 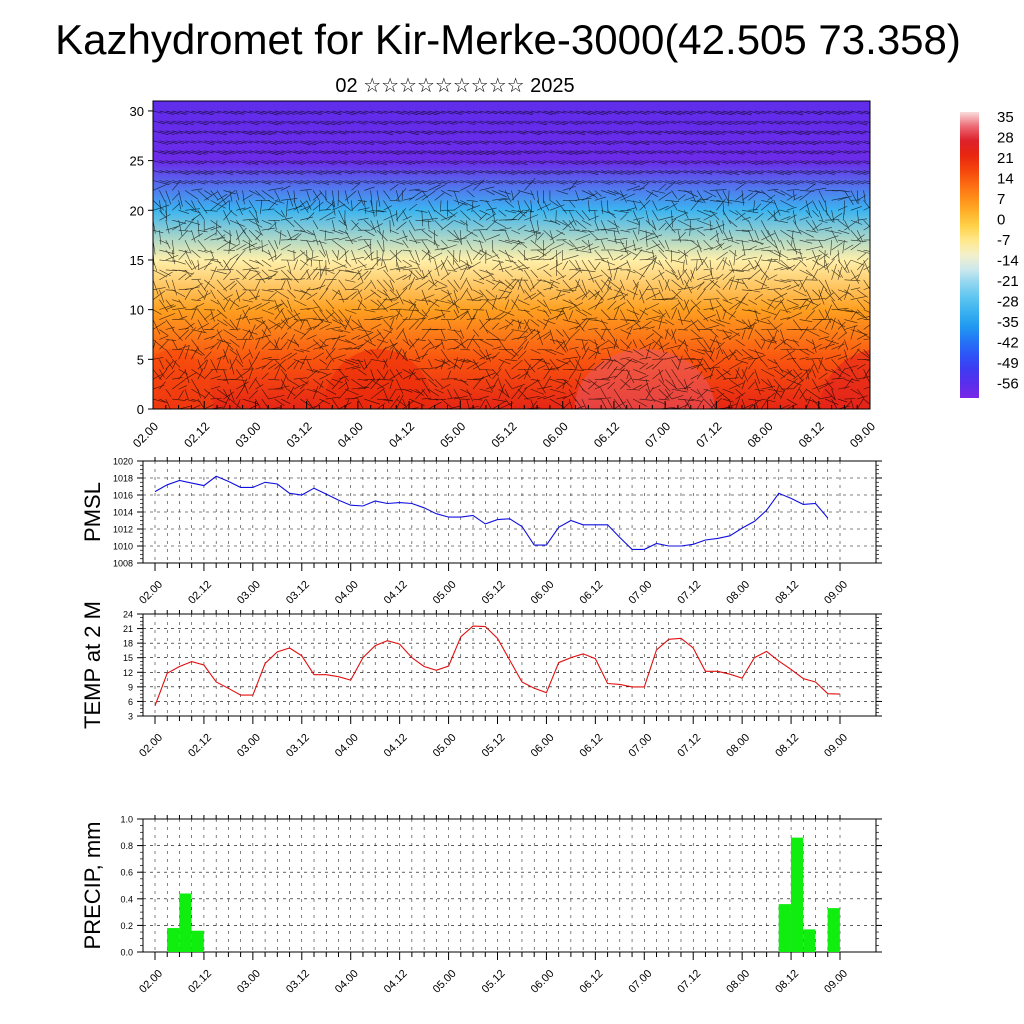 I want to click on x-tick-label: 03.12, so click(x=299, y=434).